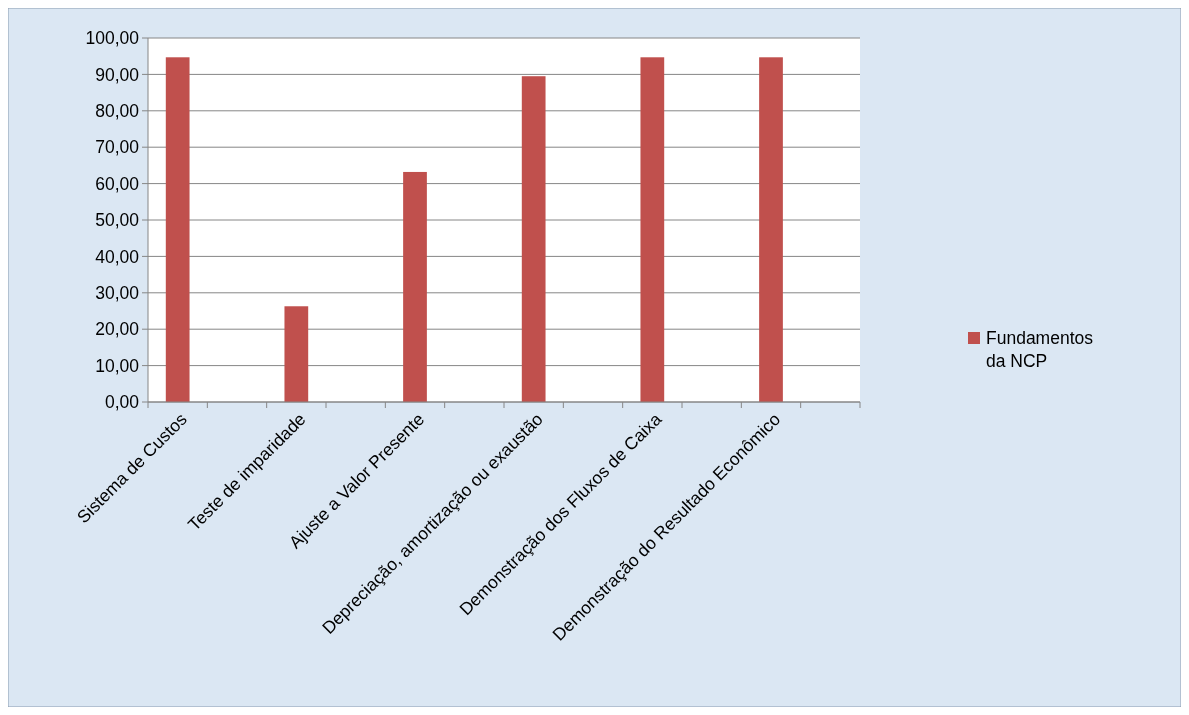 This screenshot has height=715, width=1189. What do you see at coordinates (117, 110) in the screenshot?
I see `y-tick-label: 80,00` at bounding box center [117, 110].